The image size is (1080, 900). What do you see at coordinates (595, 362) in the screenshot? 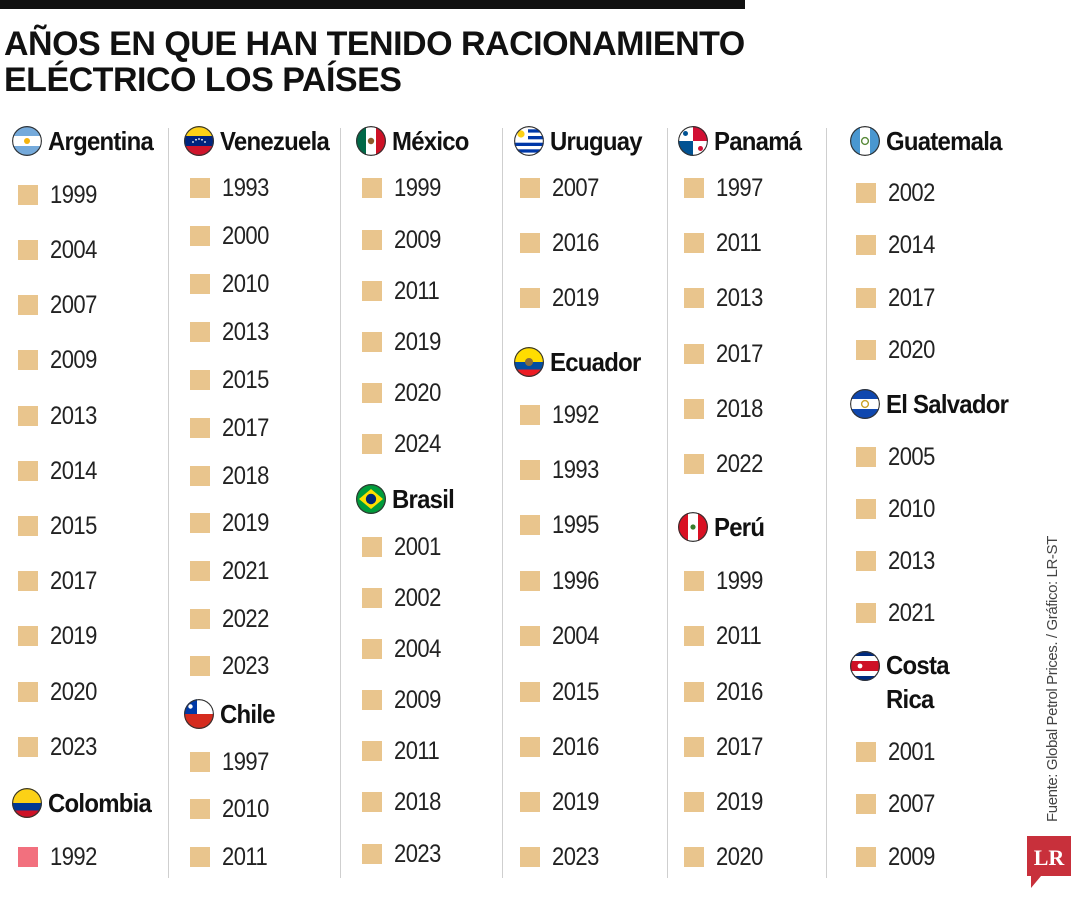
I see `country-name: Ecuador` at bounding box center [595, 362].